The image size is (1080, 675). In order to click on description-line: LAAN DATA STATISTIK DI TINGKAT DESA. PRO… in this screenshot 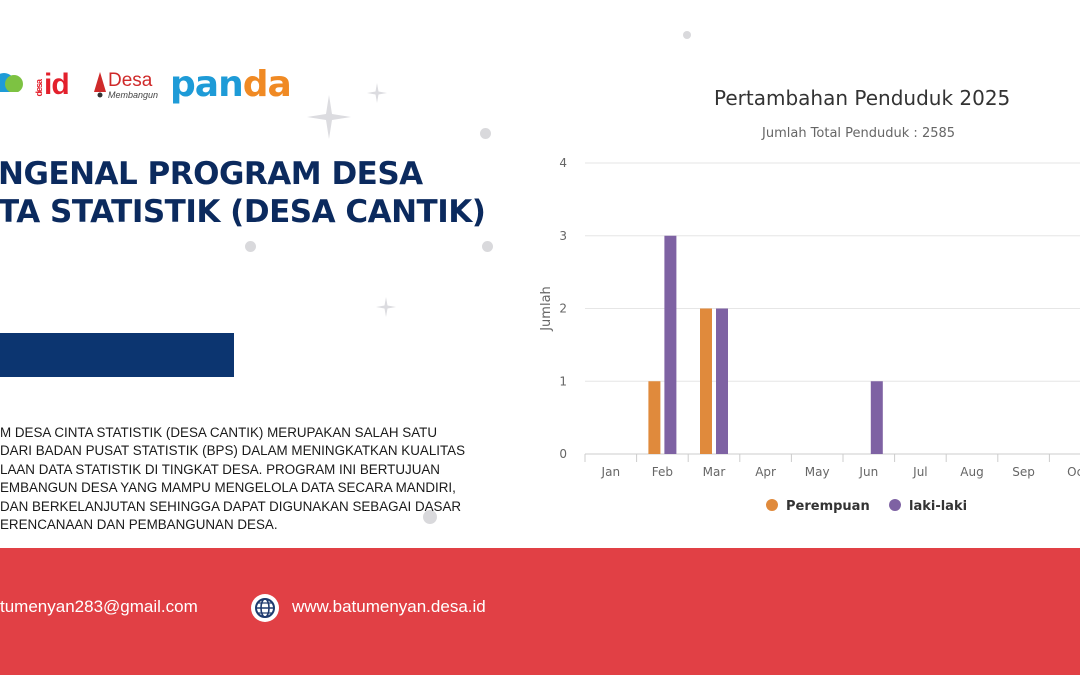, I will do `click(220, 469)`.